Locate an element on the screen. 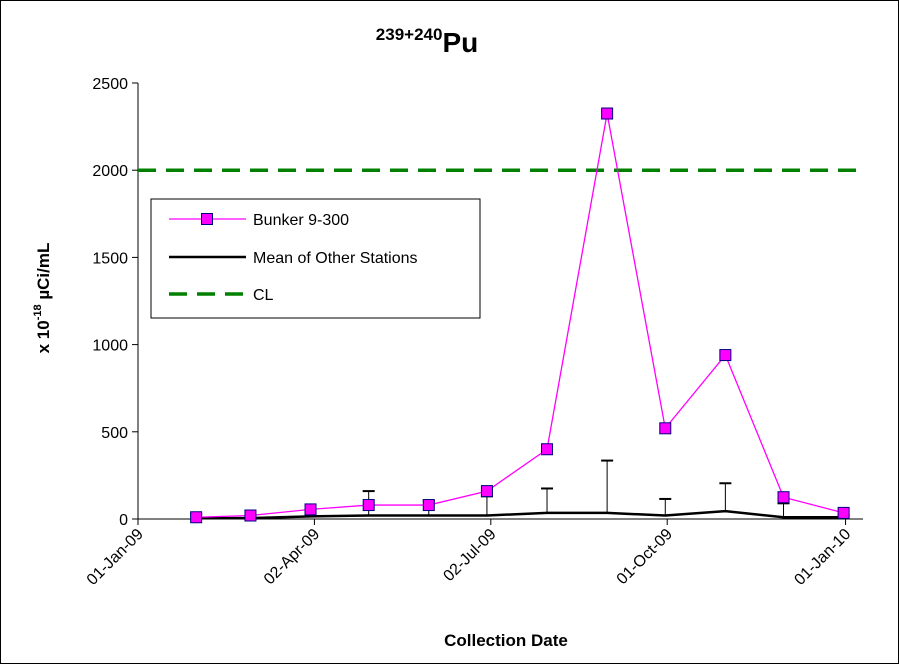 The image size is (899, 664). x-tick-label: 01-Oct-09 is located at coordinates (645, 557).